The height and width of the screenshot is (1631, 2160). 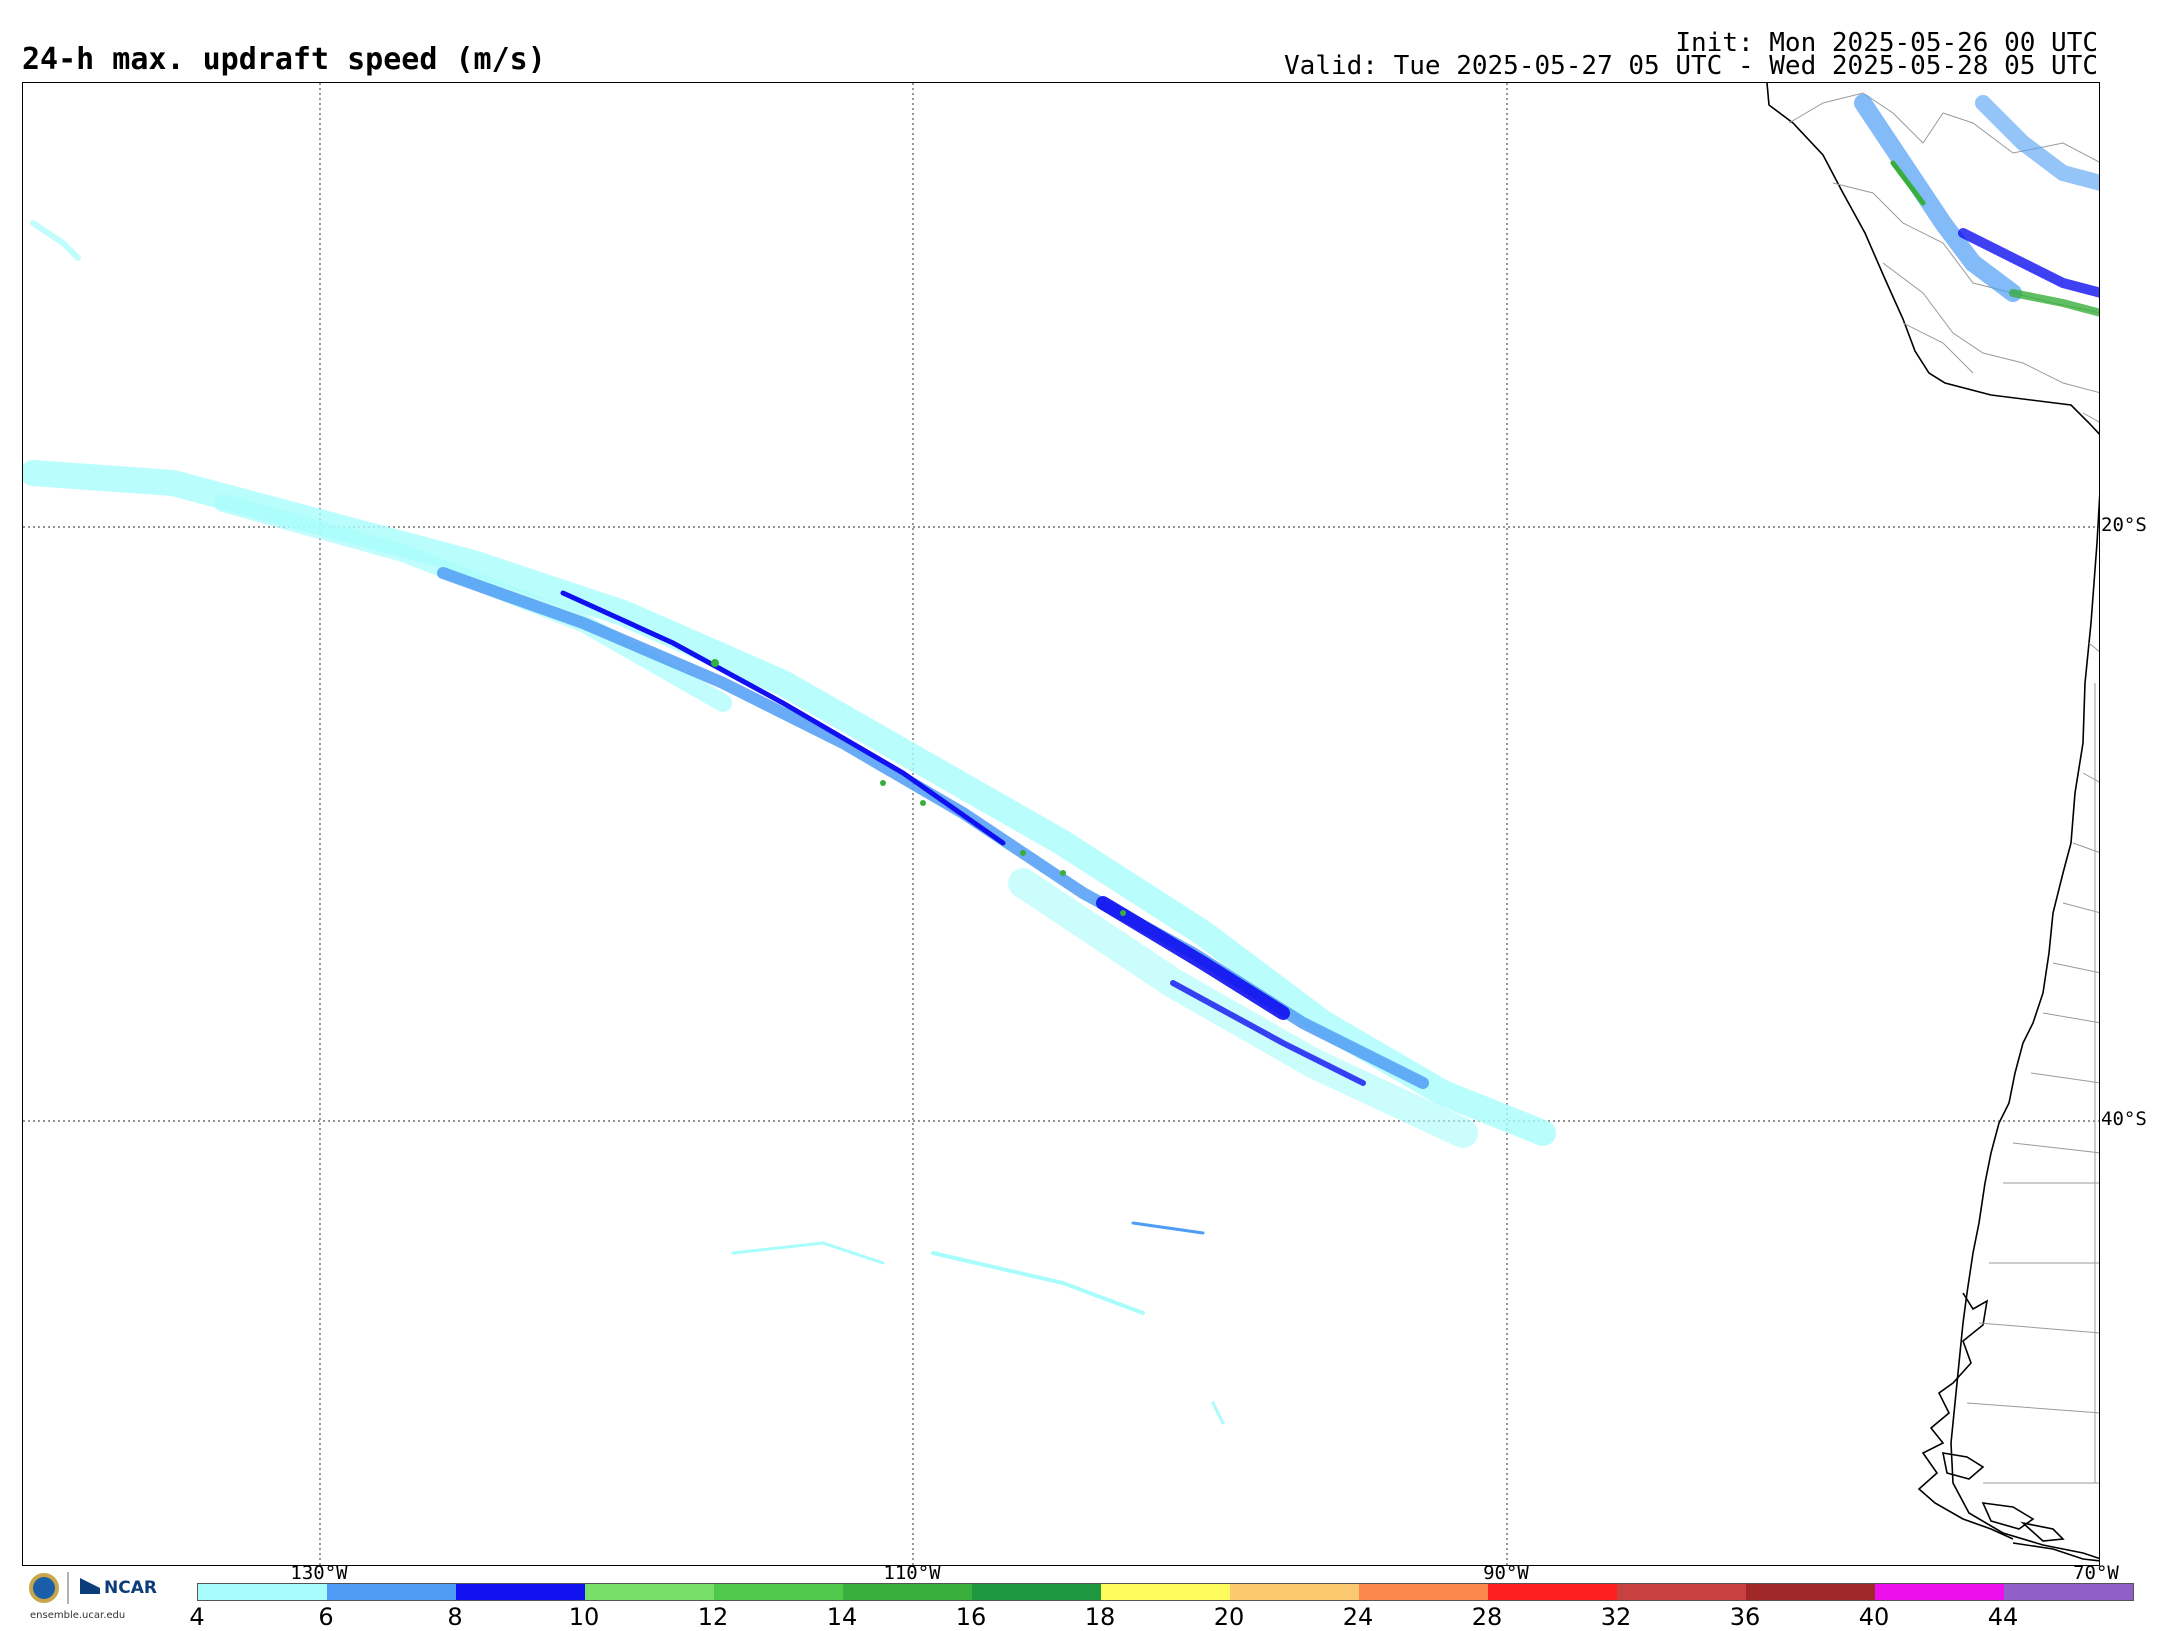 I want to click on init-time: Init: Mon 2025-05-26 00 UTC, so click(x=1886, y=43).